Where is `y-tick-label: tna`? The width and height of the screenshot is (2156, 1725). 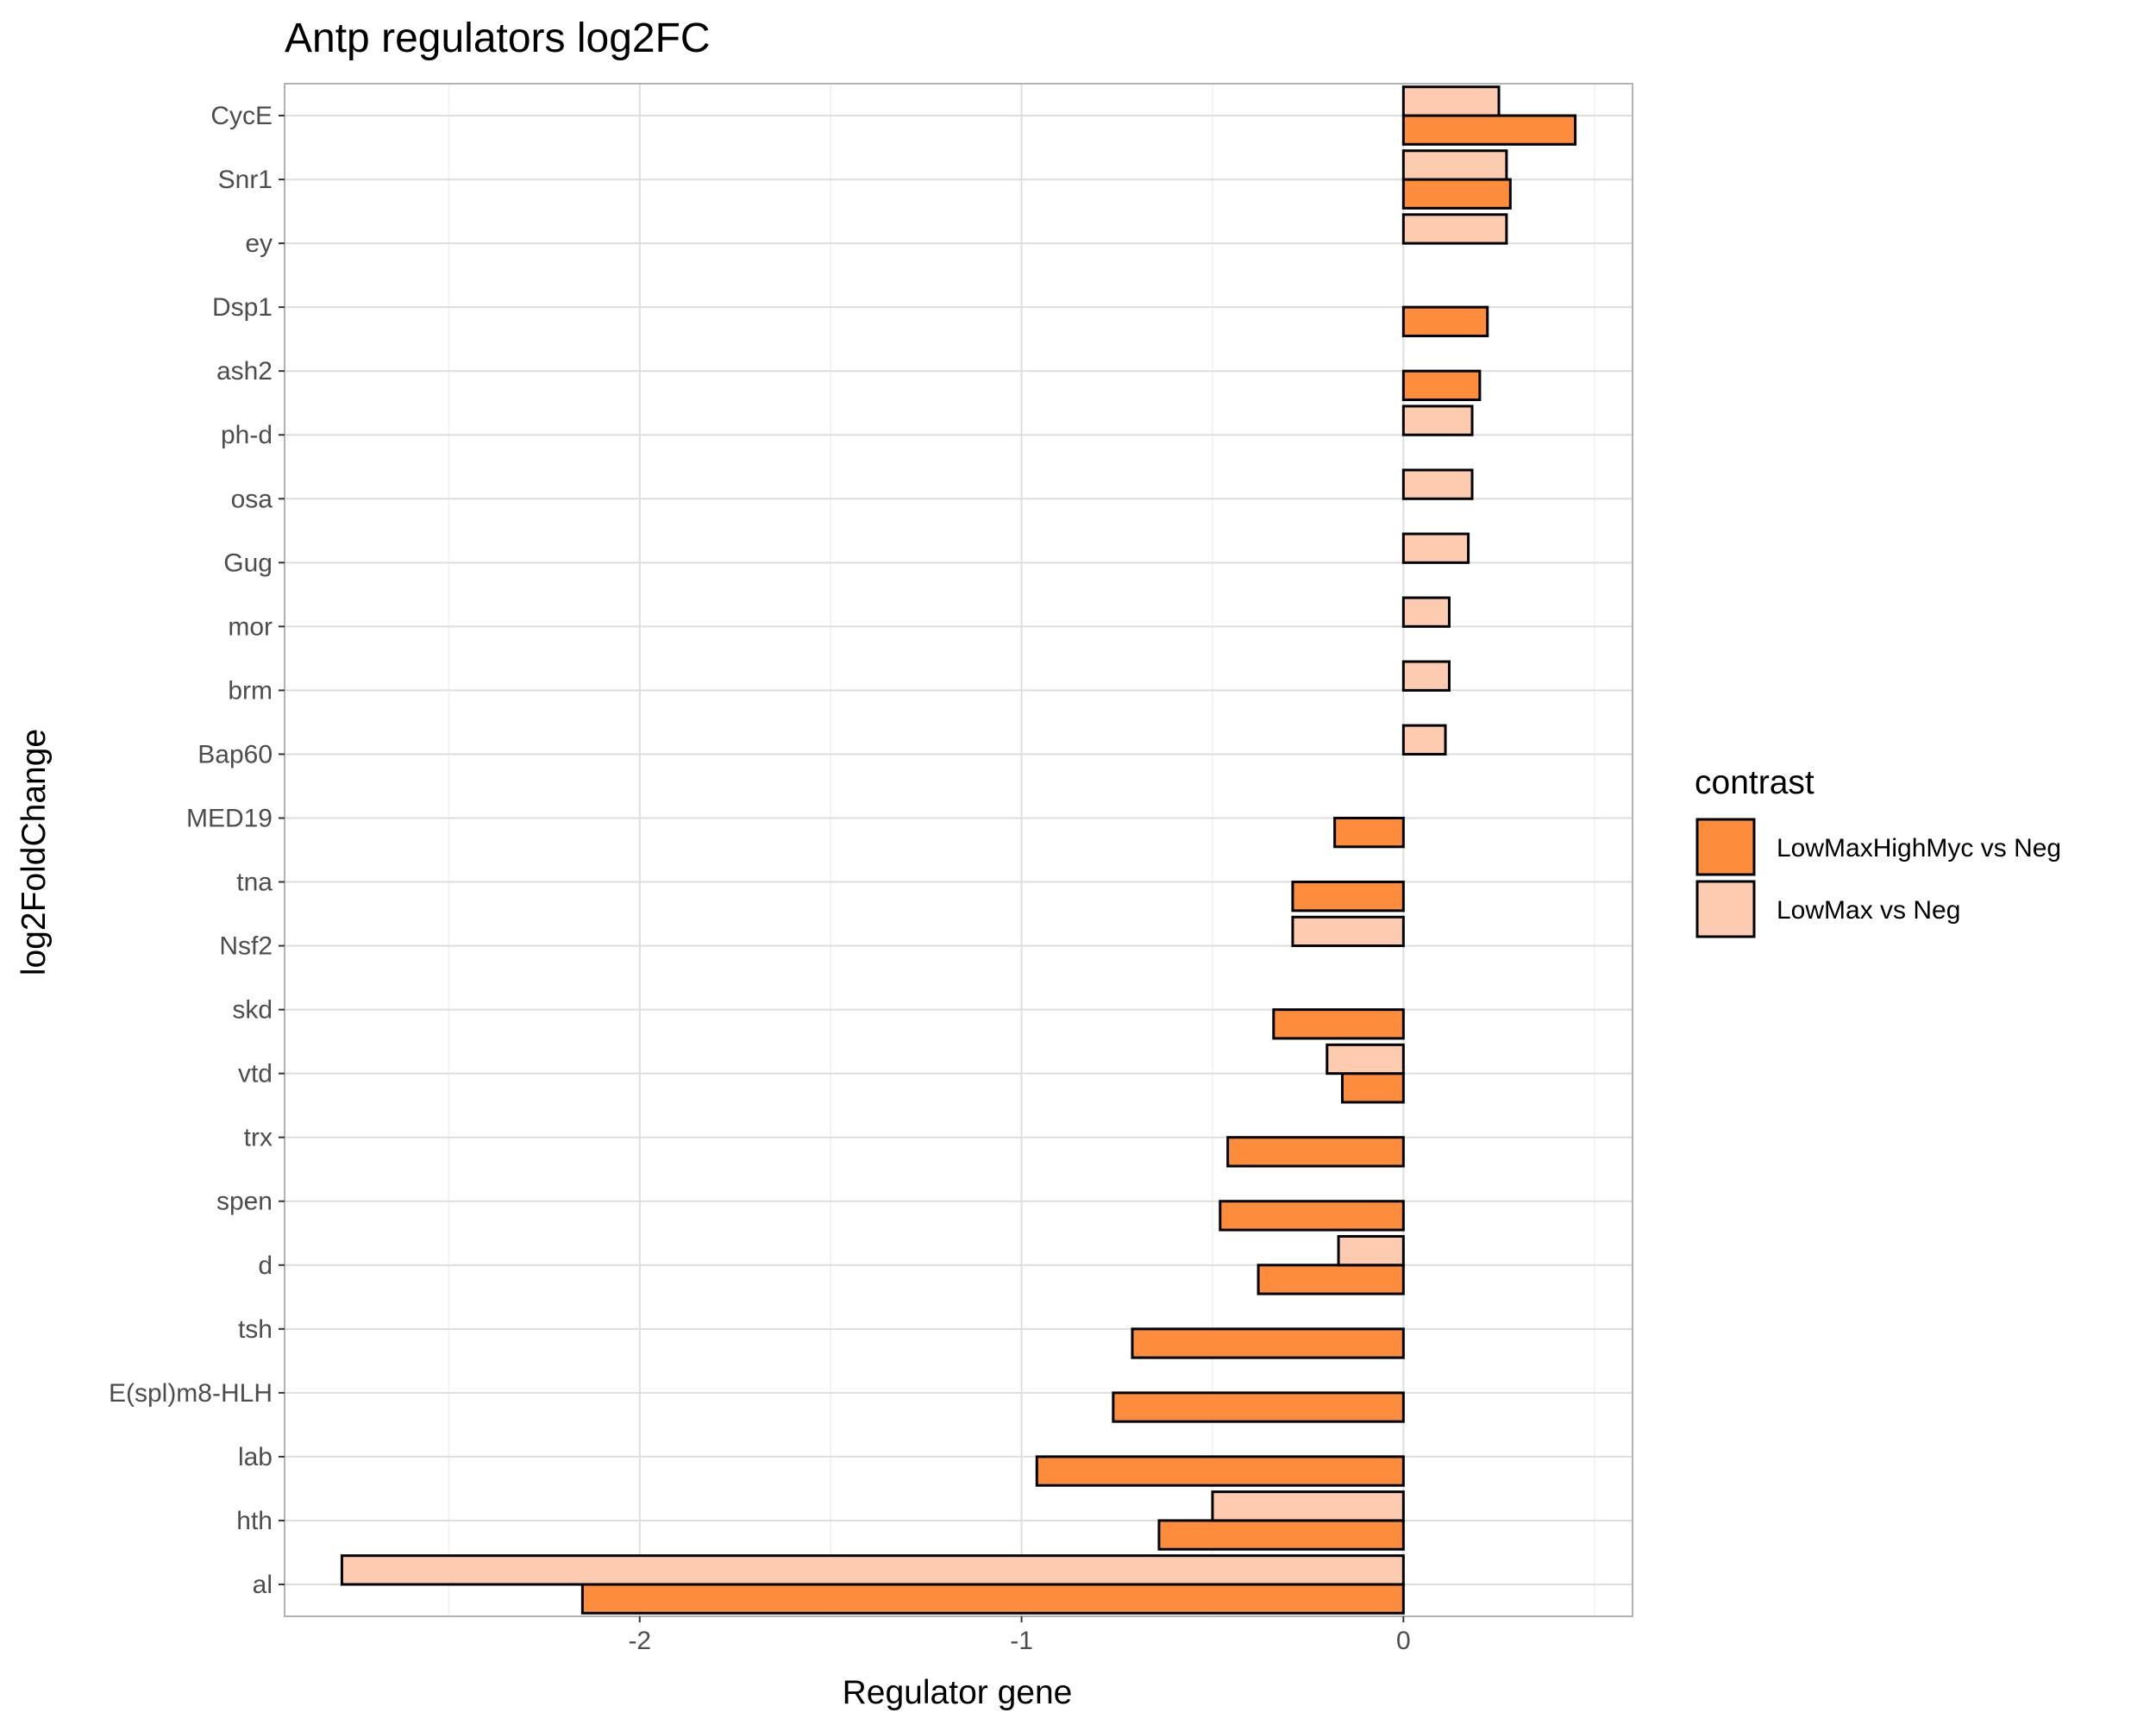
y-tick-label: tna is located at coordinates (254, 883).